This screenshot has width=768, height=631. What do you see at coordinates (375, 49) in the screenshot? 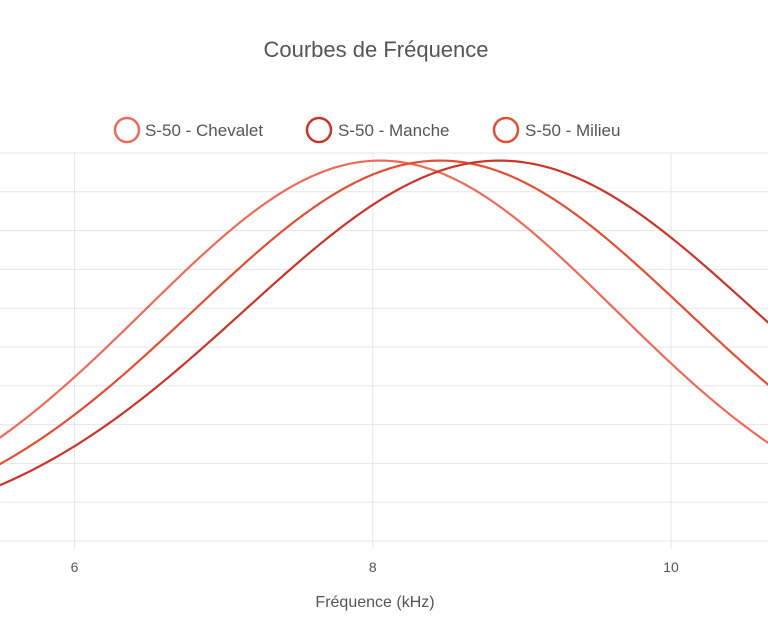
I see `chart-title: Courbes de Fréquence` at bounding box center [375, 49].